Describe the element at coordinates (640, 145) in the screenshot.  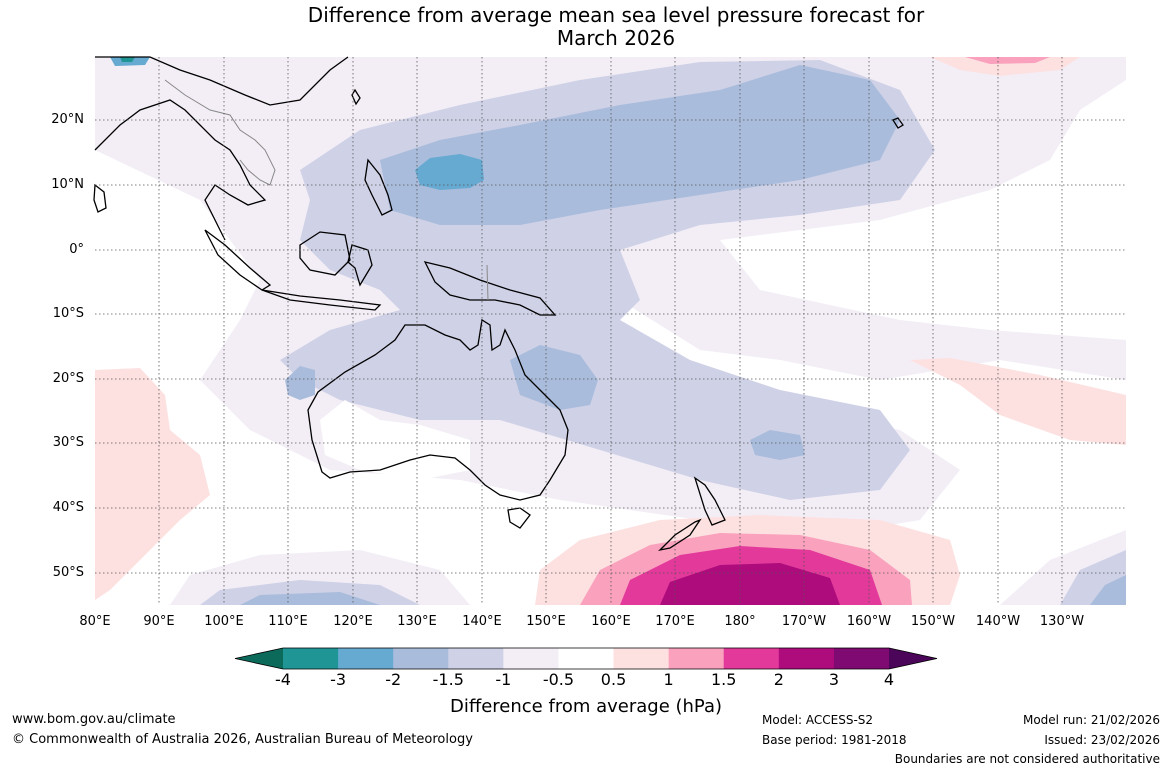
I see `contour-band-neg15` at that location.